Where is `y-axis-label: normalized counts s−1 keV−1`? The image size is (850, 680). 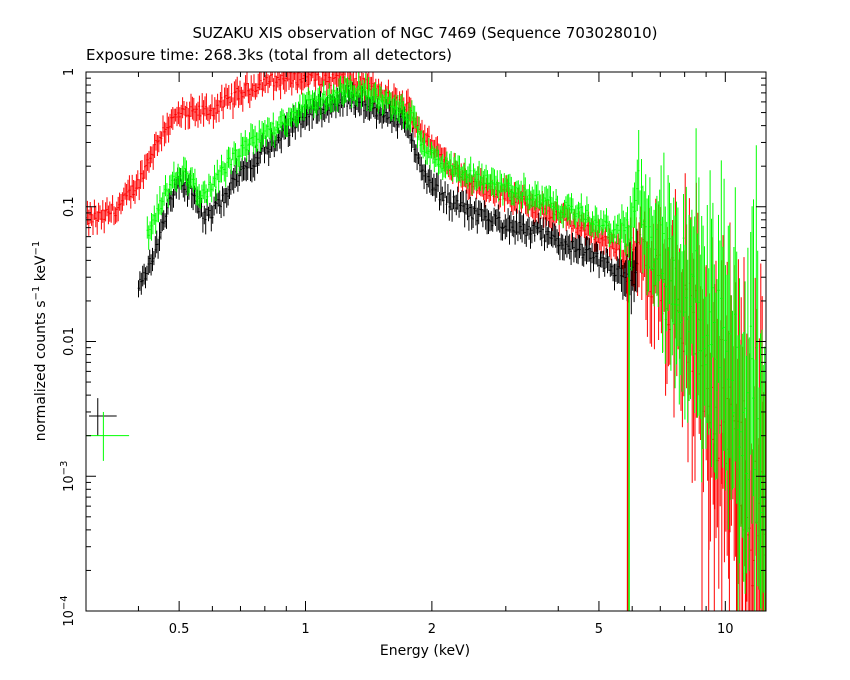 y-axis-label: normalized counts s−1 keV−1 is located at coordinates (40, 341).